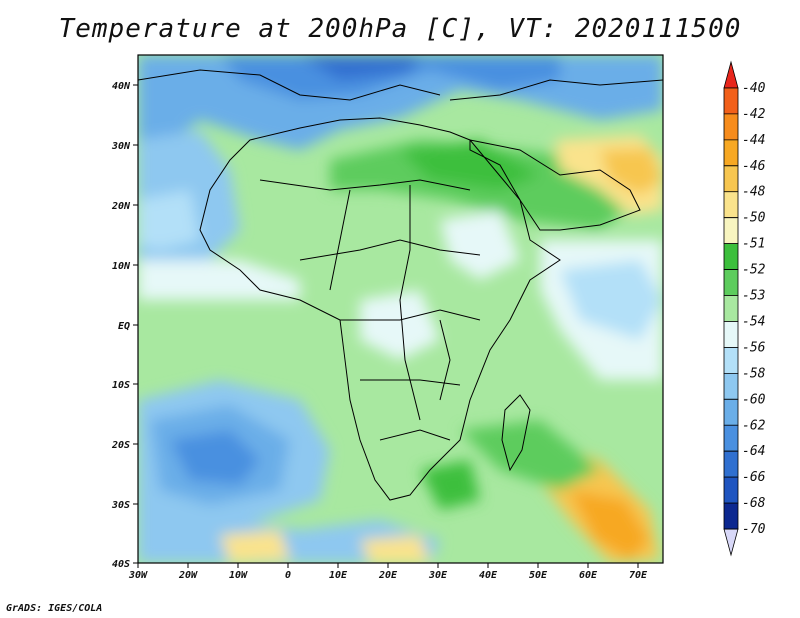 The height and width of the screenshot is (618, 800). I want to click on lon-tick-label: 10E, so click(338, 575).